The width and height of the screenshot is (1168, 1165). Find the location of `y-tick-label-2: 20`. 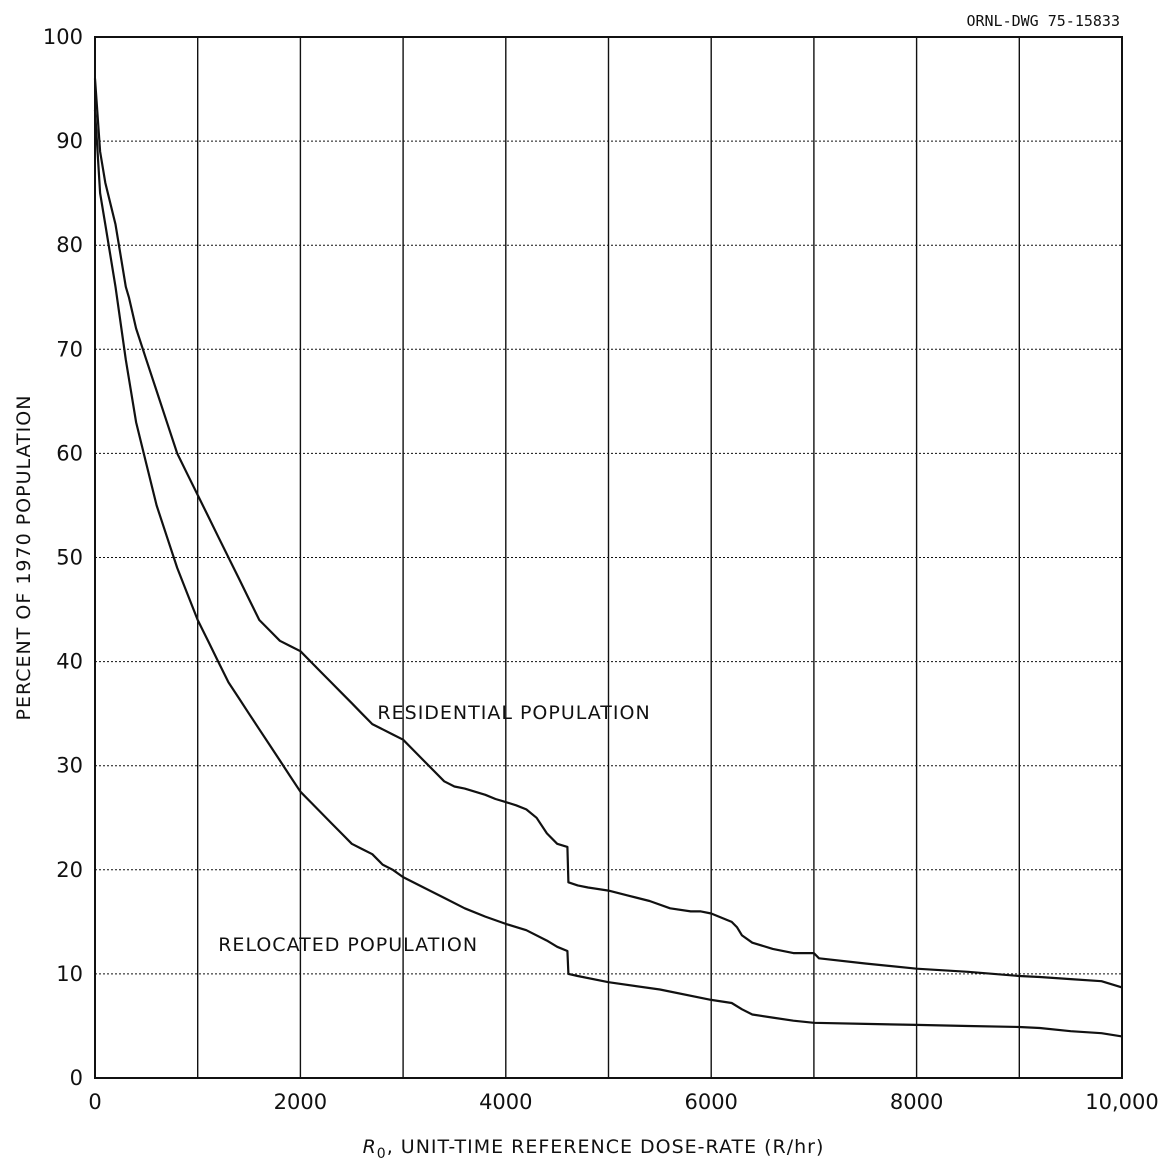

y-tick-label-2: 20 is located at coordinates (69, 870).